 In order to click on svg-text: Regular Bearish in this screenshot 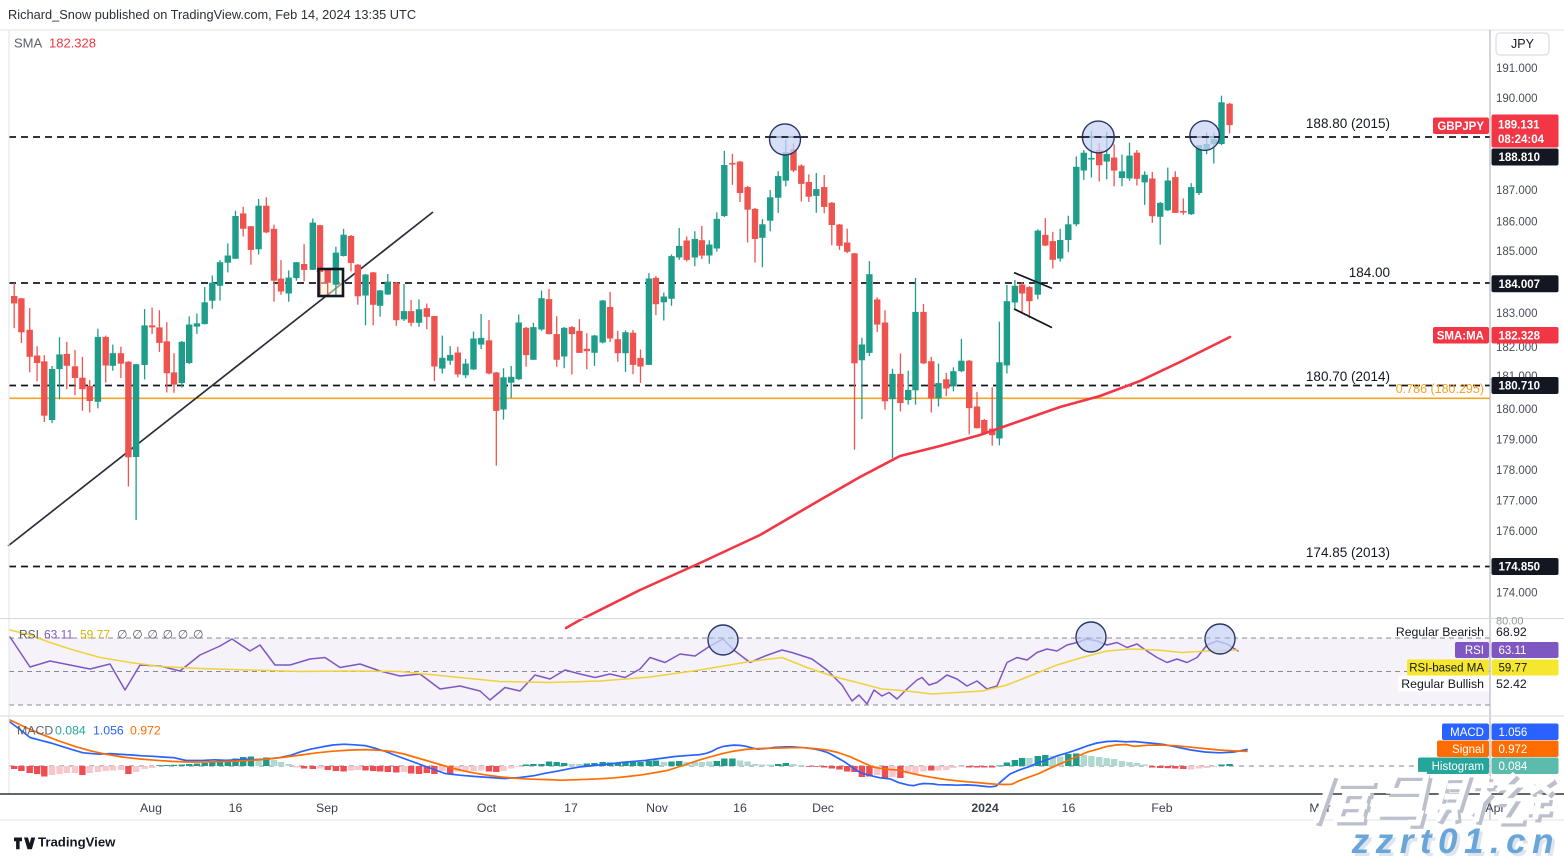, I will do `click(1440, 632)`.